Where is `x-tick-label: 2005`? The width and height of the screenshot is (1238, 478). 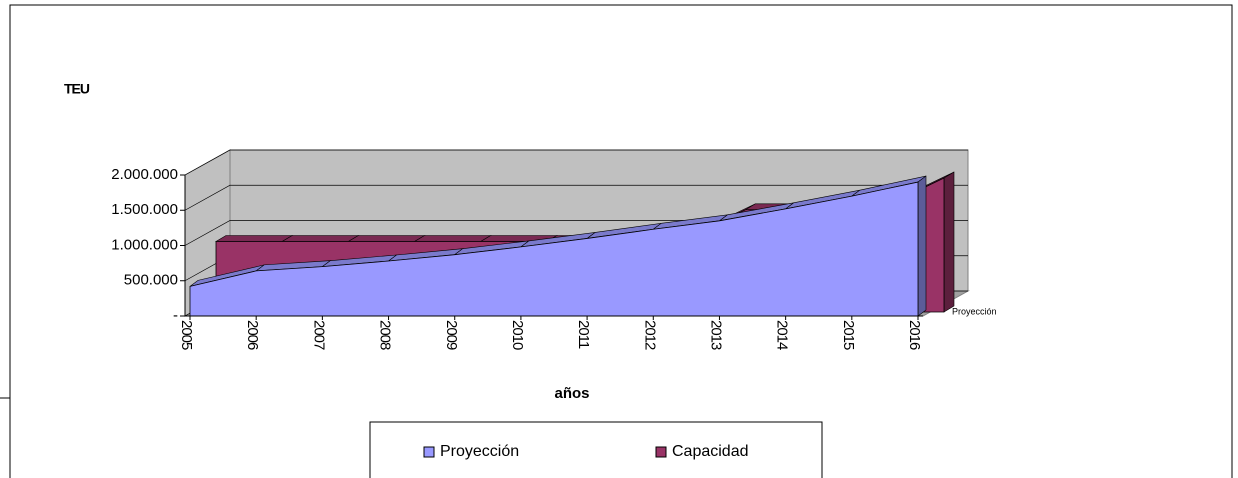 x-tick-label: 2005 is located at coordinates (186, 335).